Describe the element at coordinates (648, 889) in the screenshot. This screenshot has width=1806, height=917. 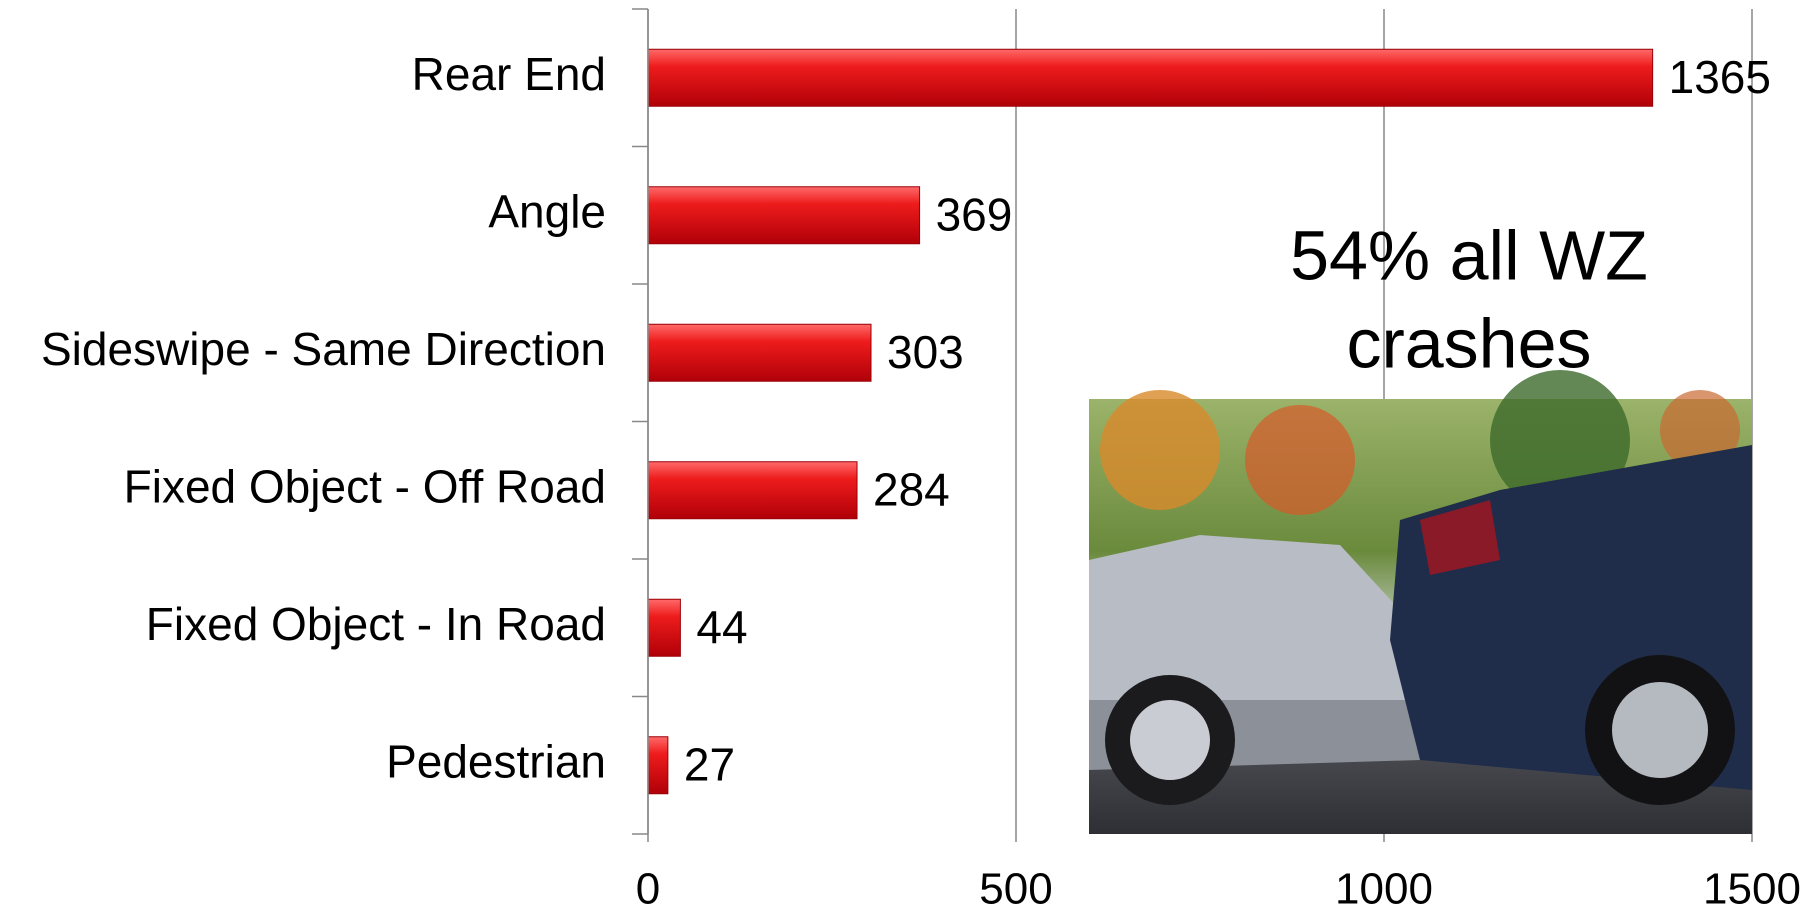
I see `x-tick-label: 0` at that location.